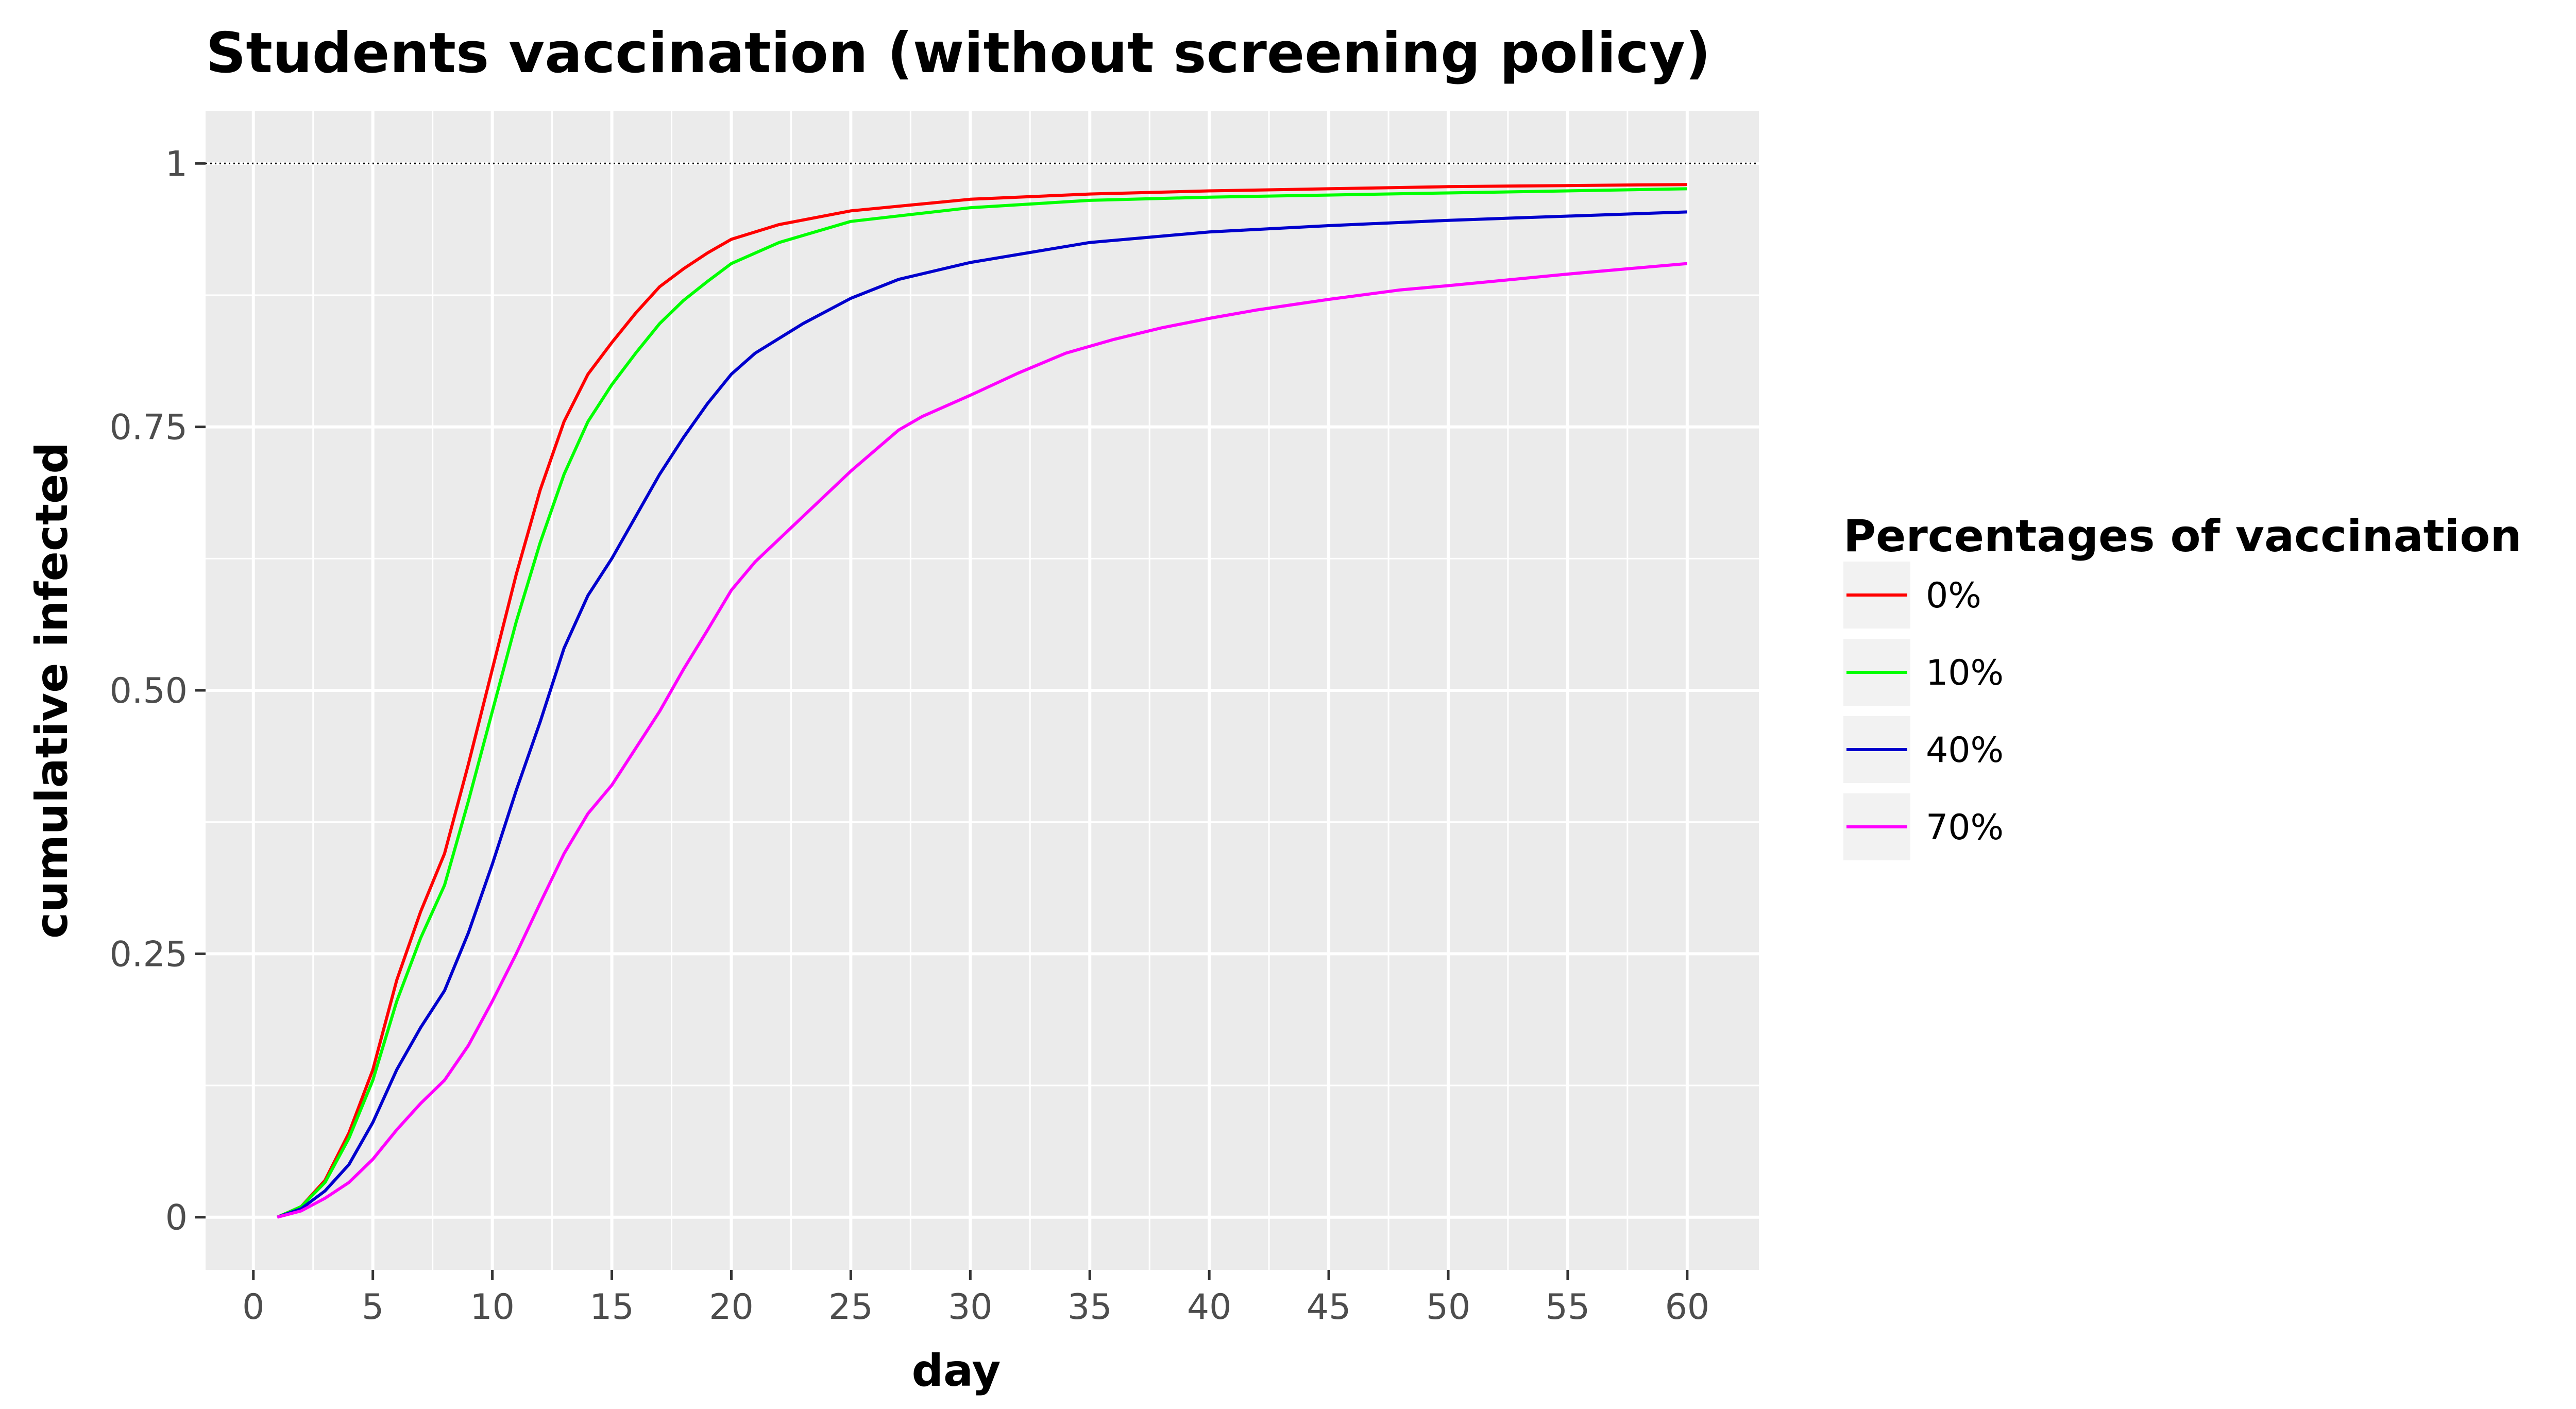 The height and width of the screenshot is (1409, 2576). I want to click on legend: Percentages of vaccination 0% 10% 40% 70%, so click(2182, 686).